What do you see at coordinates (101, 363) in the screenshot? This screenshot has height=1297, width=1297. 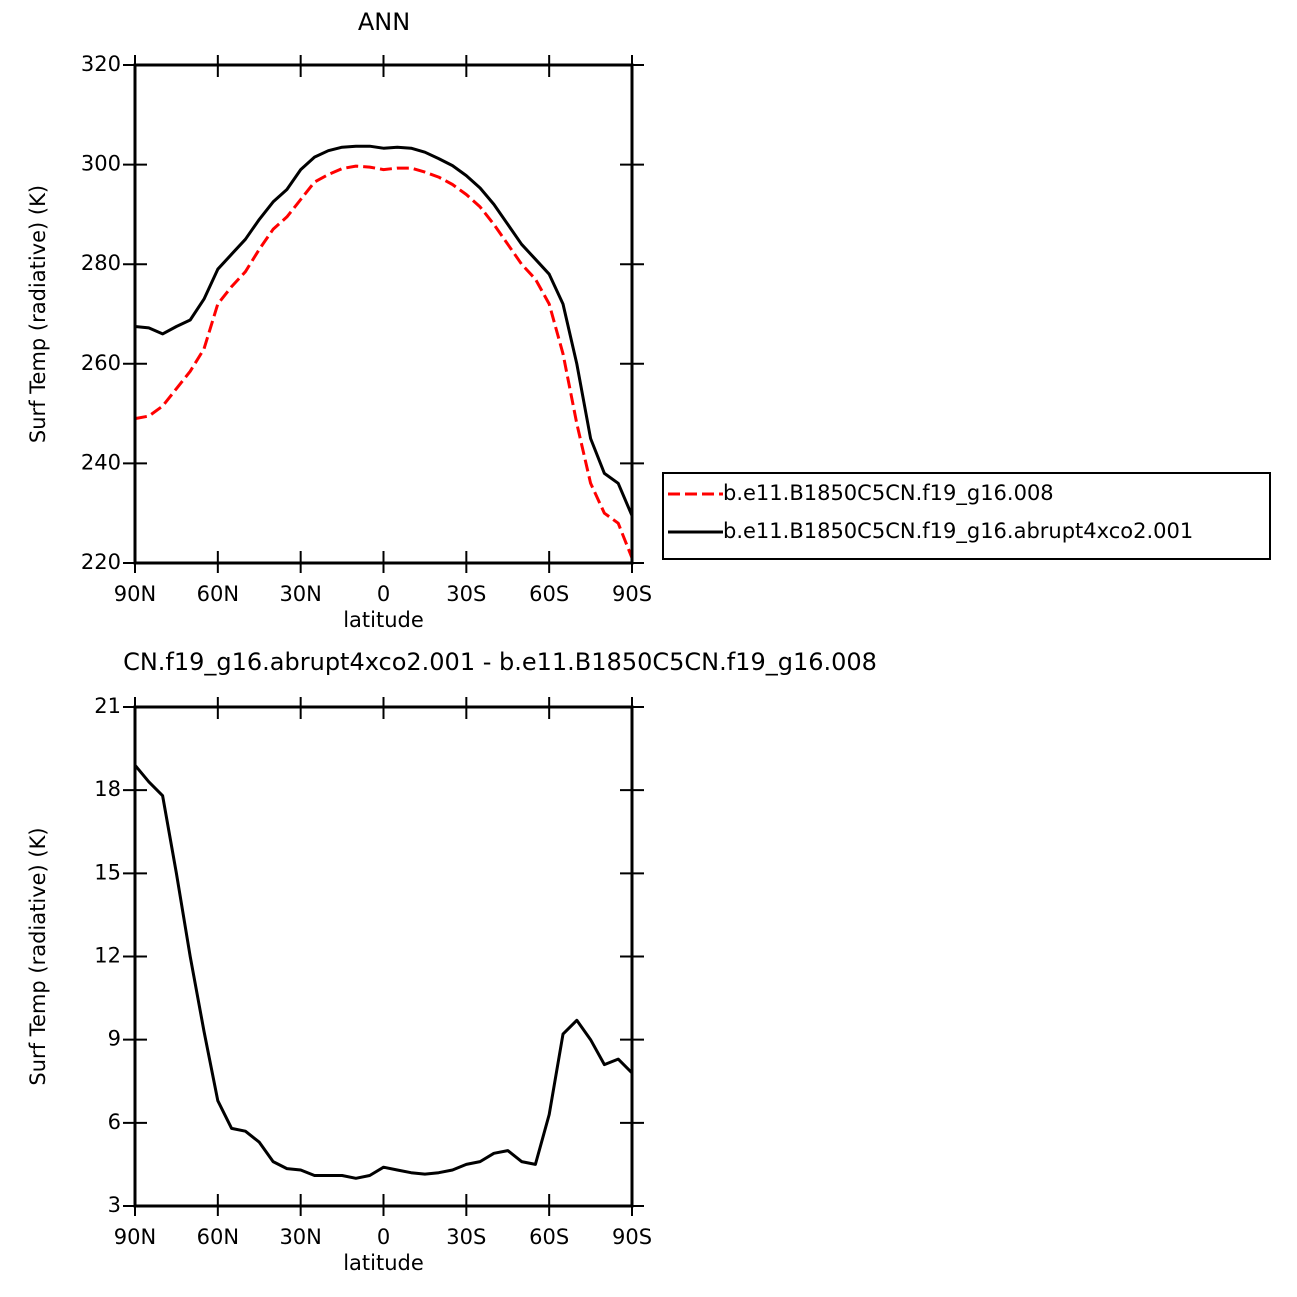 I see `y-tick-label: 260` at bounding box center [101, 363].